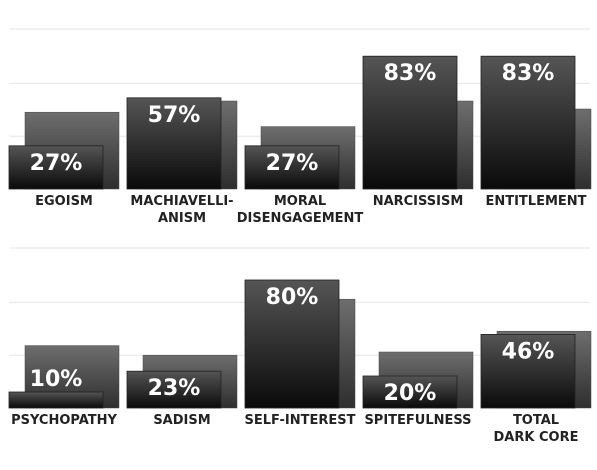 The height and width of the screenshot is (470, 597). Describe the element at coordinates (182, 218) in the screenshot. I see `category-label: ANISM` at that location.